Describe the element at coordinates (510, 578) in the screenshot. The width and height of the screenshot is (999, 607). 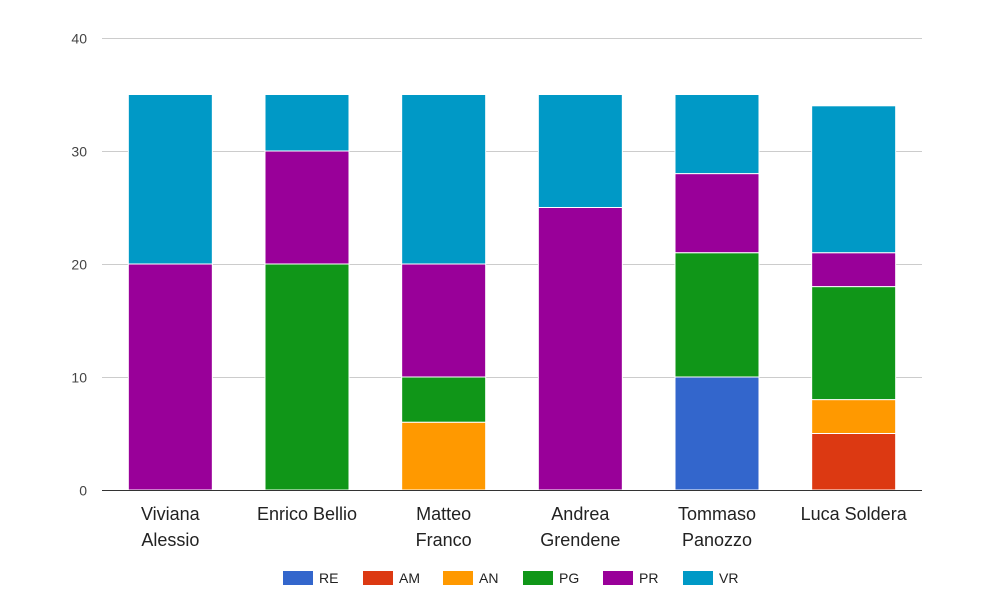
I see `legend: RE AM AN PG PR VR` at that location.